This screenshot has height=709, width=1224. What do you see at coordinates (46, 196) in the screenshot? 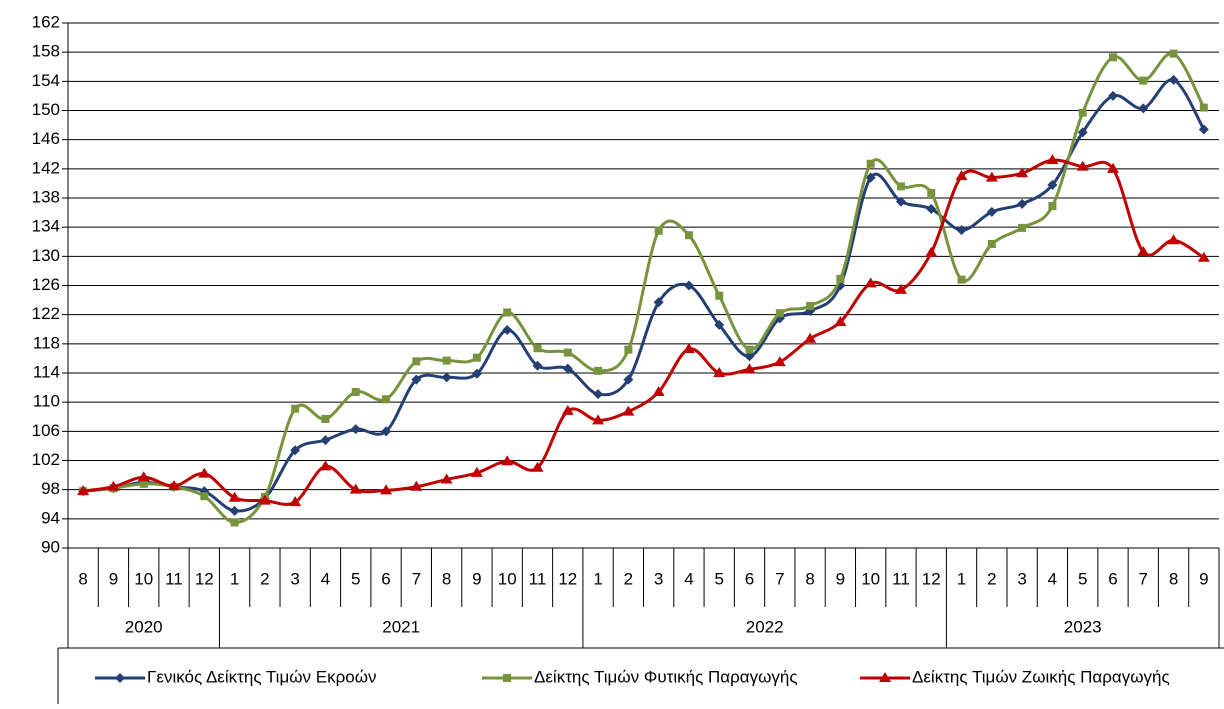
I see `y-tick-label: 138` at bounding box center [46, 196].